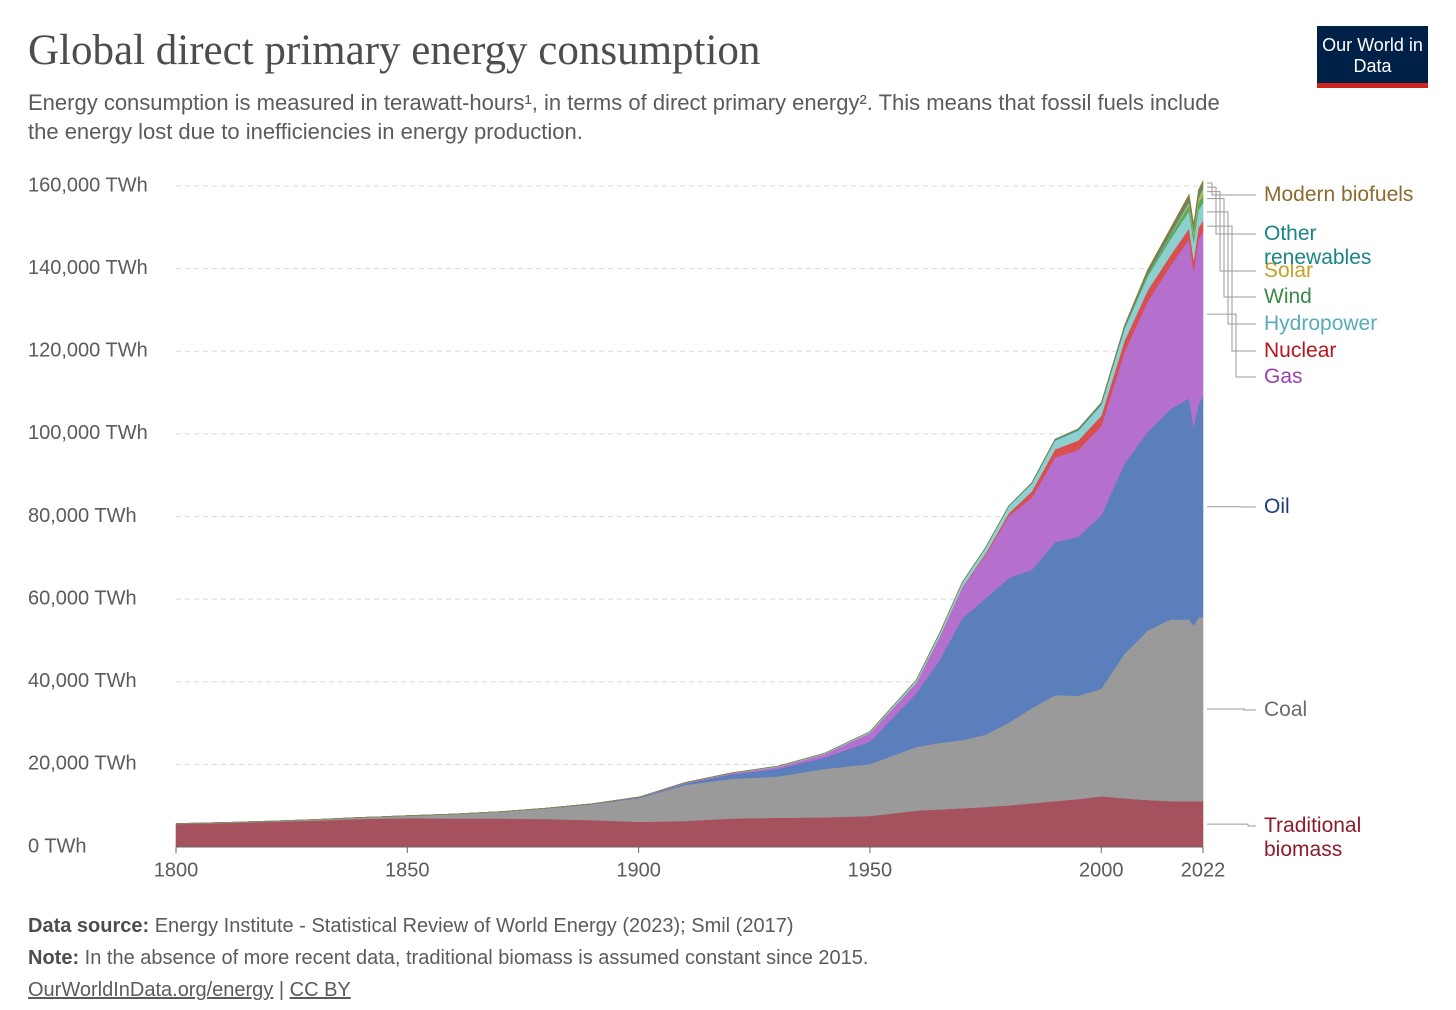 Image resolution: width=1456 pixels, height=1010 pixels. I want to click on logo-text: Our World in Data, so click(1372, 55).